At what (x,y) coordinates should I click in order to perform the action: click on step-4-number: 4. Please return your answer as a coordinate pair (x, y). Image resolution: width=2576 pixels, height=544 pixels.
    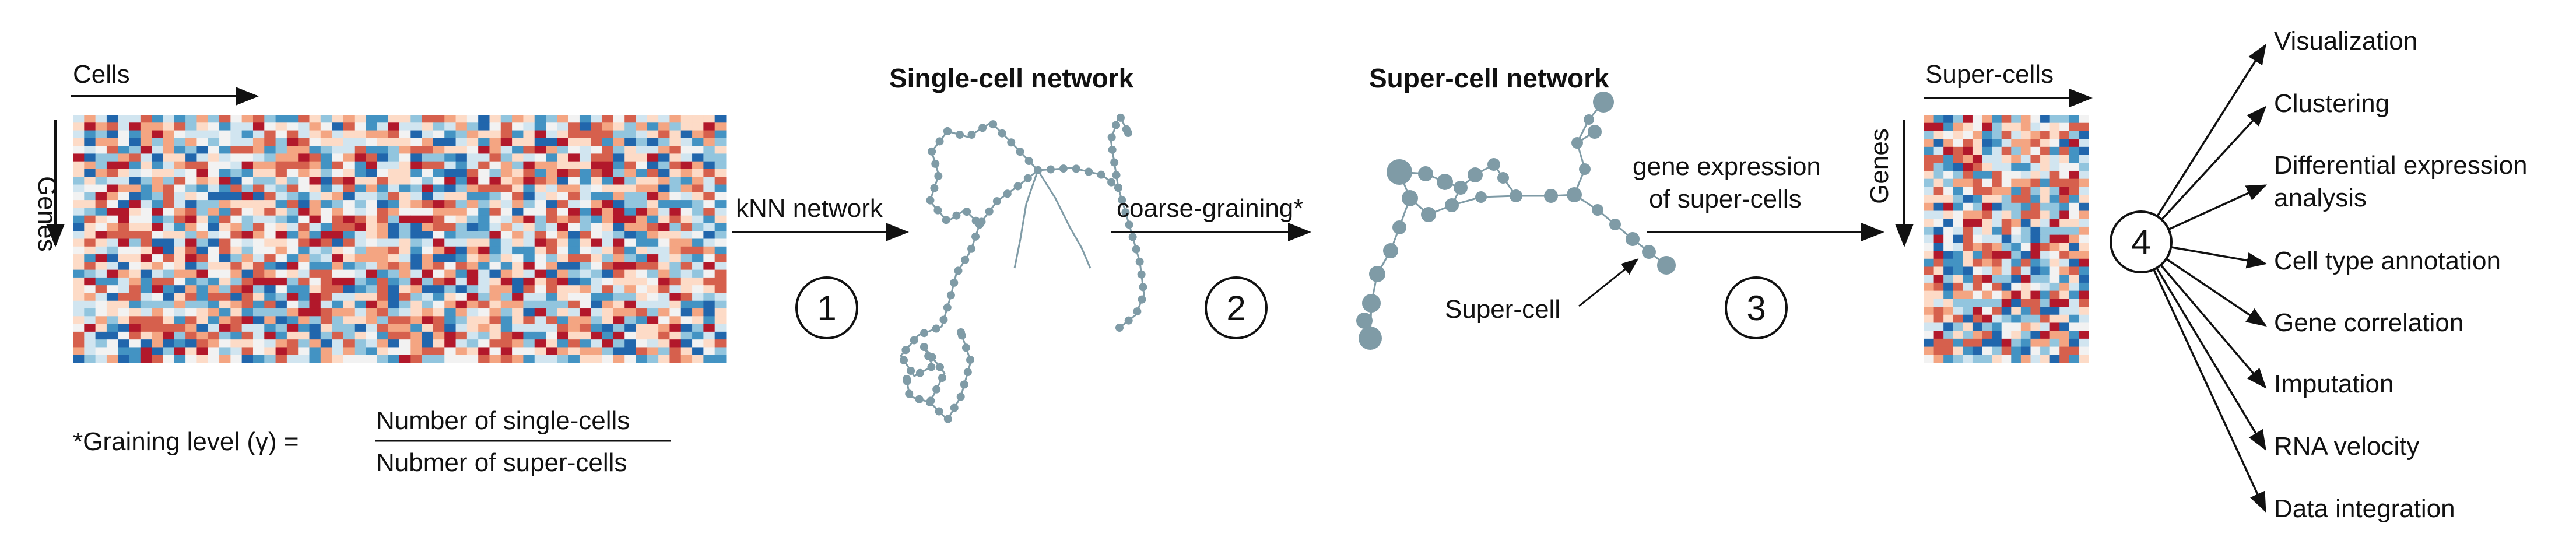
    Looking at the image, I should click on (2140, 242).